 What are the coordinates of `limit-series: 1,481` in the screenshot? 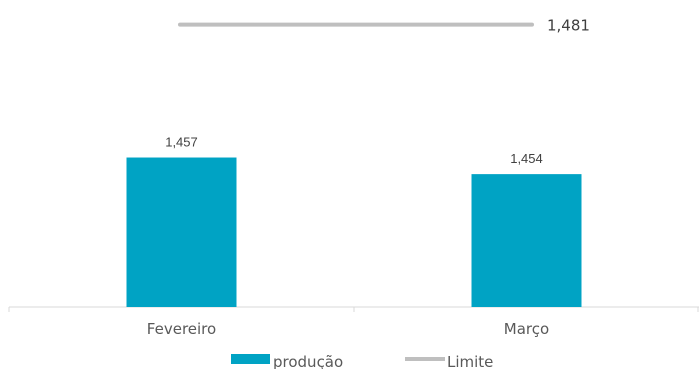 It's located at (384, 26).